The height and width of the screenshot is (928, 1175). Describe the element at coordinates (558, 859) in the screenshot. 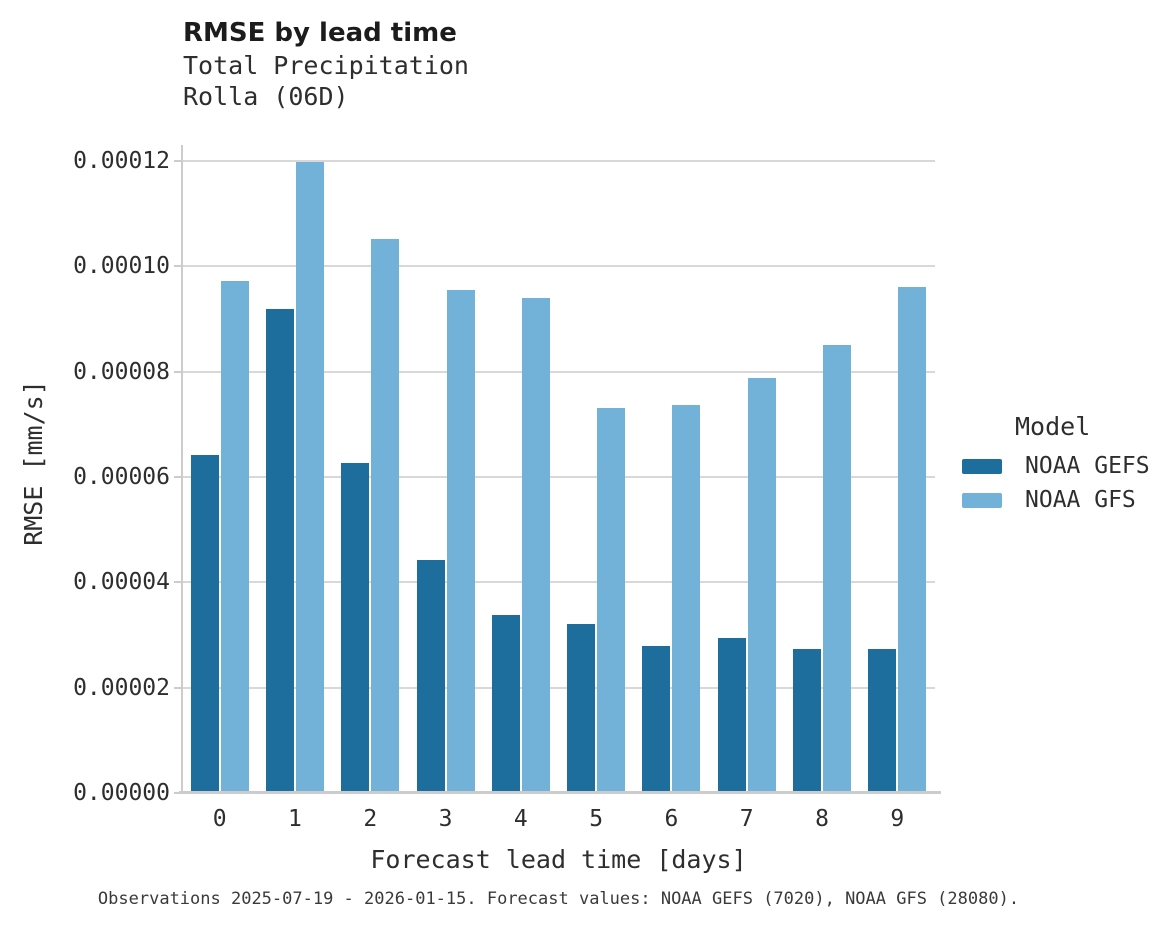

I see `x-axis-title: Forecast lead time [days]` at that location.